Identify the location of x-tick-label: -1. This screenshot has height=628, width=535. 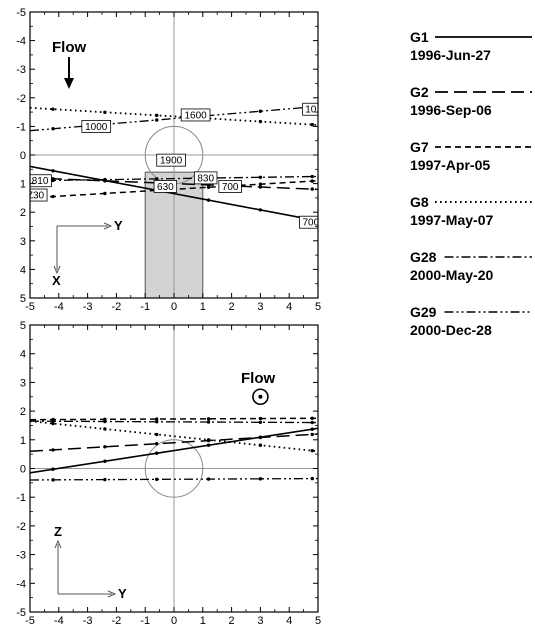
(145, 621).